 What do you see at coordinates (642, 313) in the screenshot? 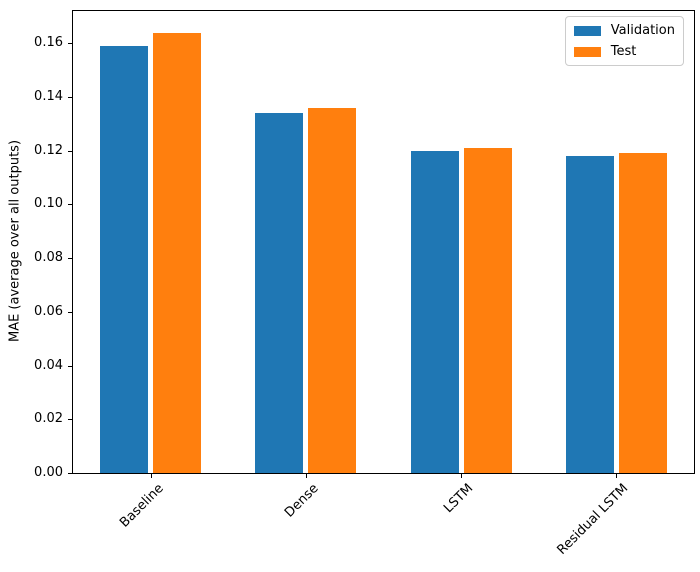
I see `bar-test-residual-lstm` at bounding box center [642, 313].